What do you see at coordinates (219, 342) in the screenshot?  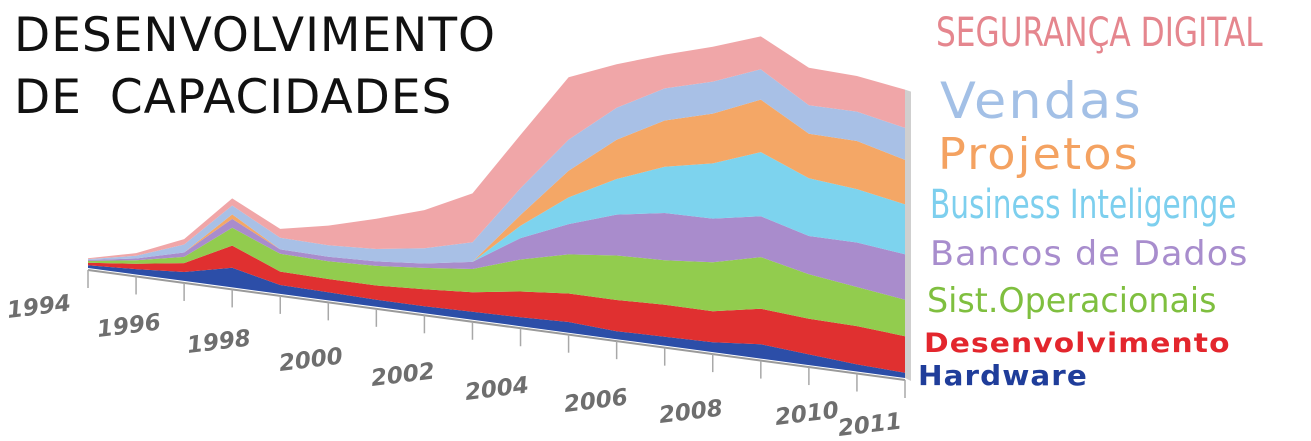 I see `x-tick-label: 1998` at bounding box center [219, 342].